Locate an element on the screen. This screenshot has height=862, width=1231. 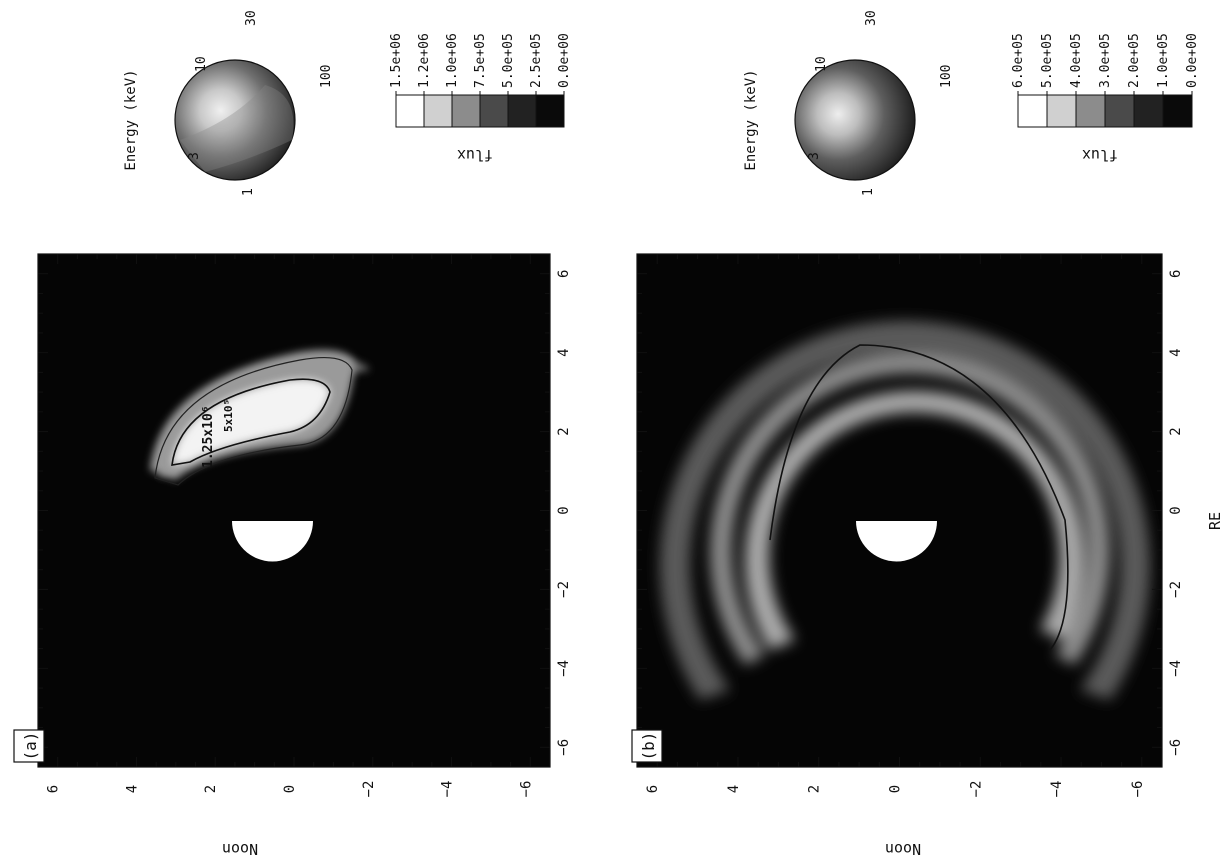
panel-b-energy-tick-100: 100 is located at coordinates (946, 76).